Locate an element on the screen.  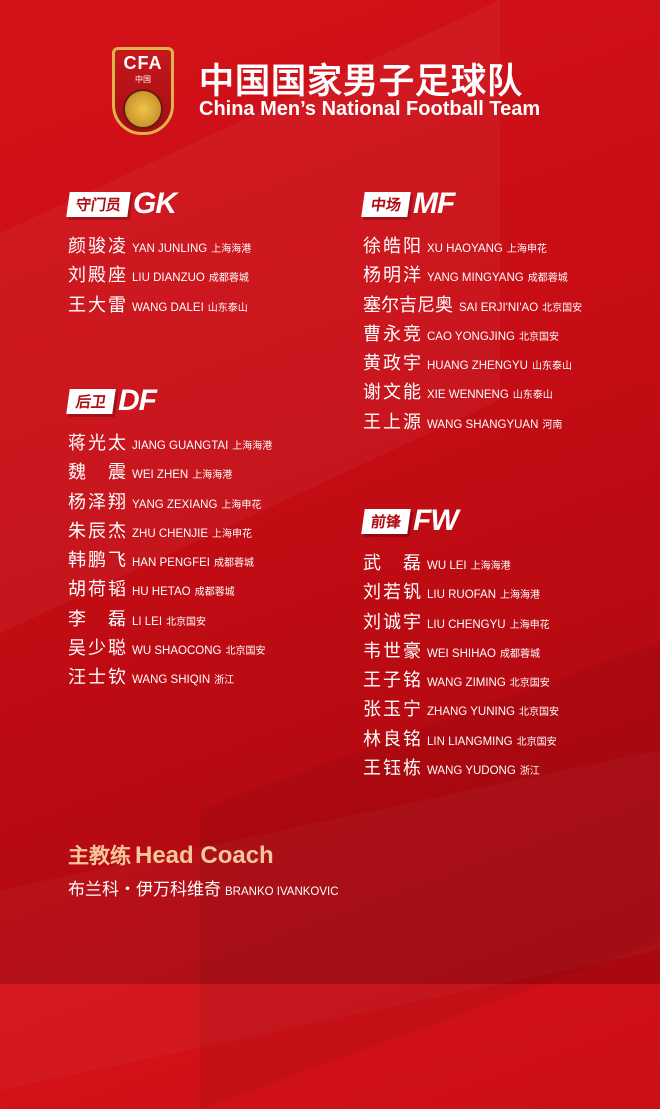
position-label: 前锋 is located at coordinates (386, 521).